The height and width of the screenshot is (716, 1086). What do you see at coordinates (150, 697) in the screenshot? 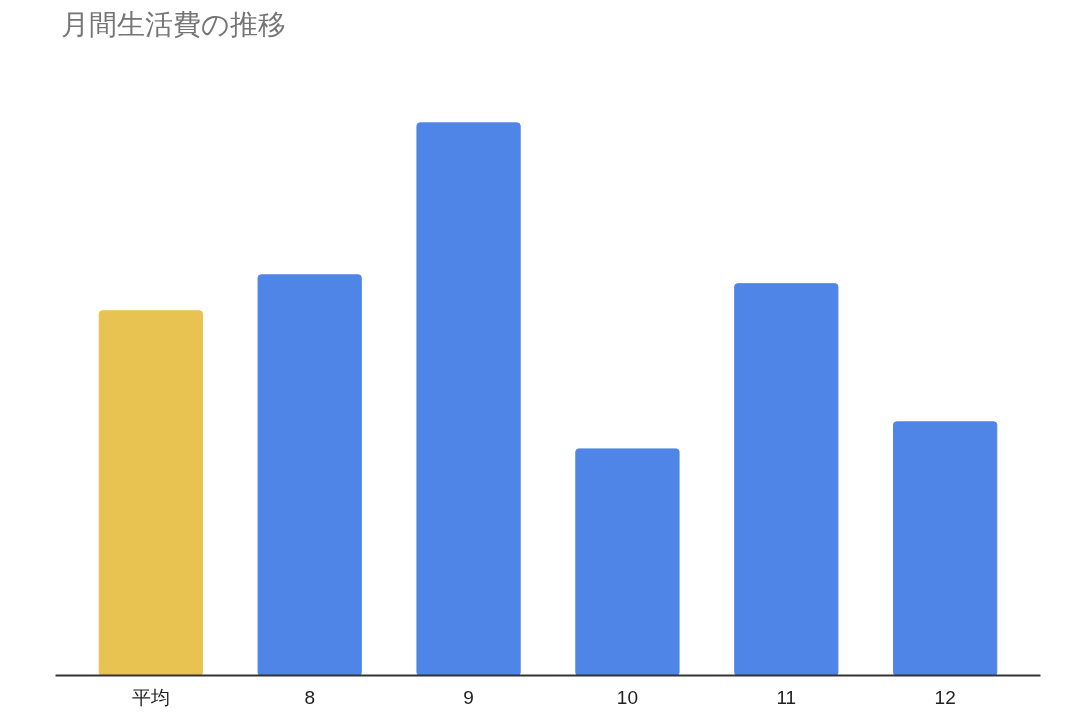
I see `x-tick-label: 平均` at bounding box center [150, 697].